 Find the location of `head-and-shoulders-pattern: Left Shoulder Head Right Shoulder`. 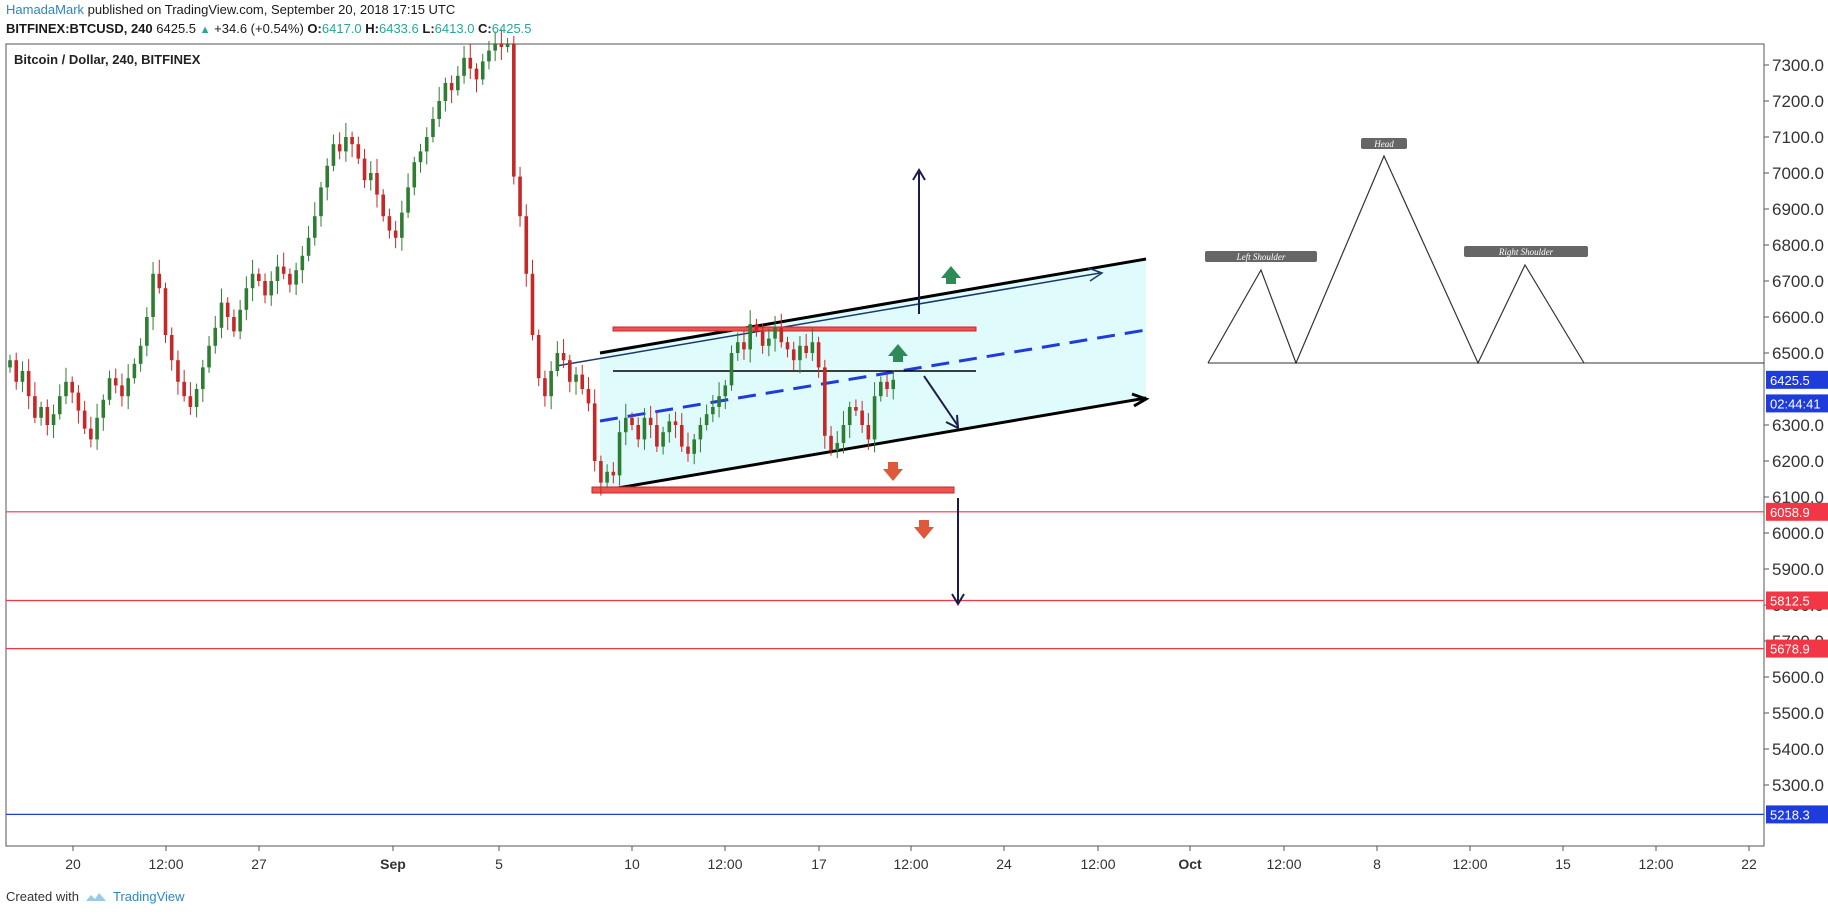

head-and-shoulders-pattern: Left Shoulder Head Right Shoulder is located at coordinates (1484, 251).